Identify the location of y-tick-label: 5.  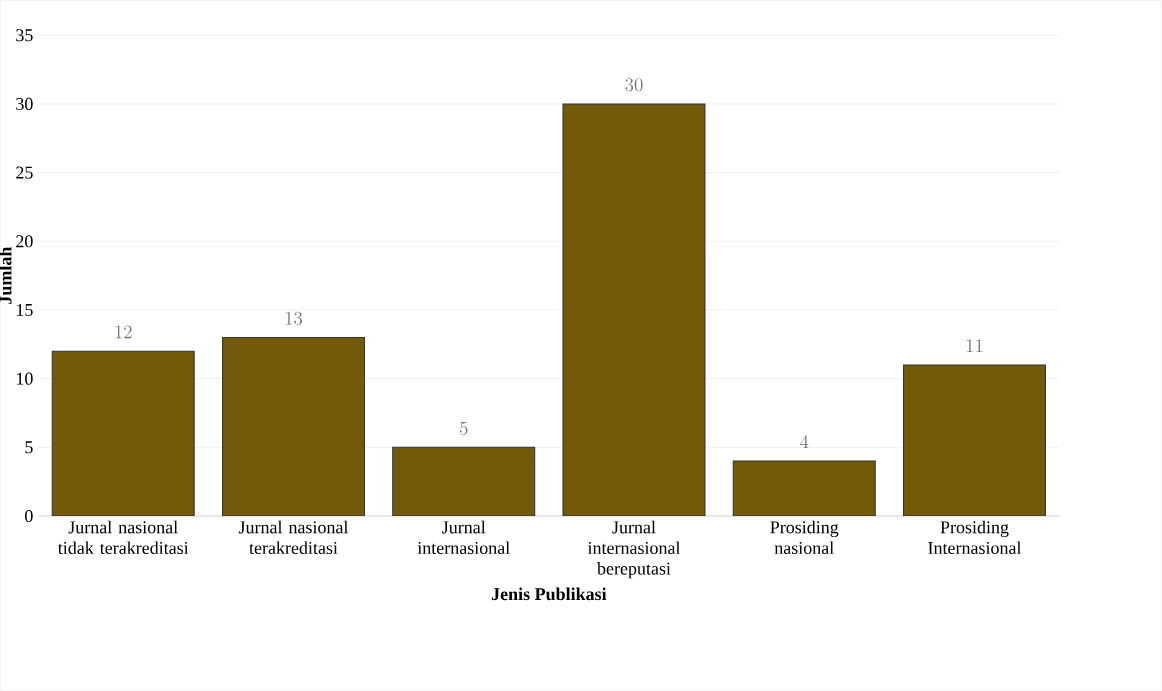
(29, 447).